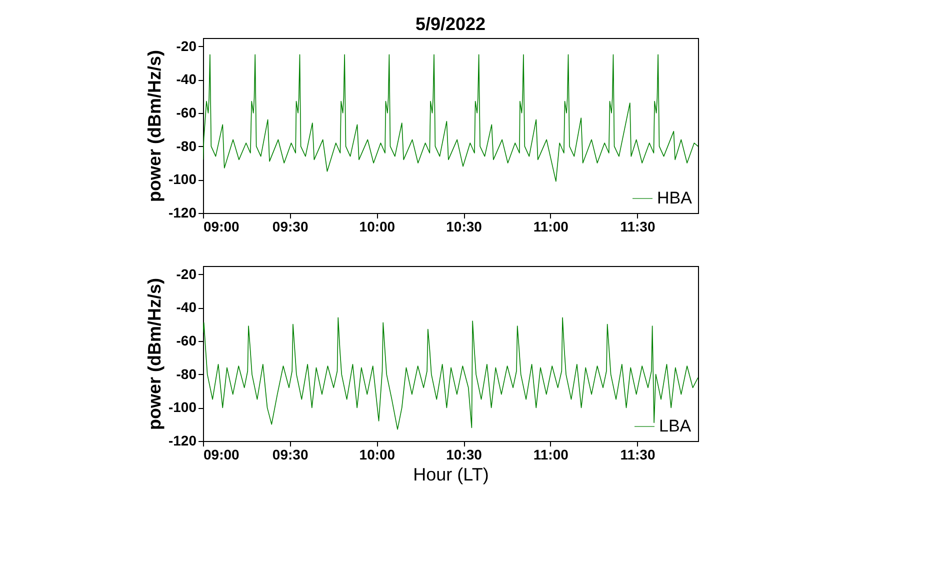 The image size is (936, 577). What do you see at coordinates (675, 426) in the screenshot?
I see `legend-label: LBA` at bounding box center [675, 426].